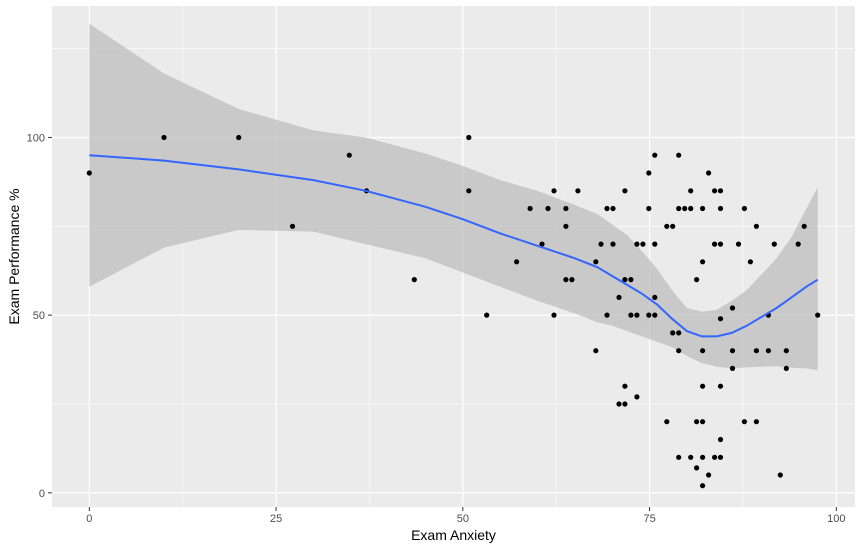  What do you see at coordinates (276, 519) in the screenshot?
I see `x-tick-label: 25` at bounding box center [276, 519].